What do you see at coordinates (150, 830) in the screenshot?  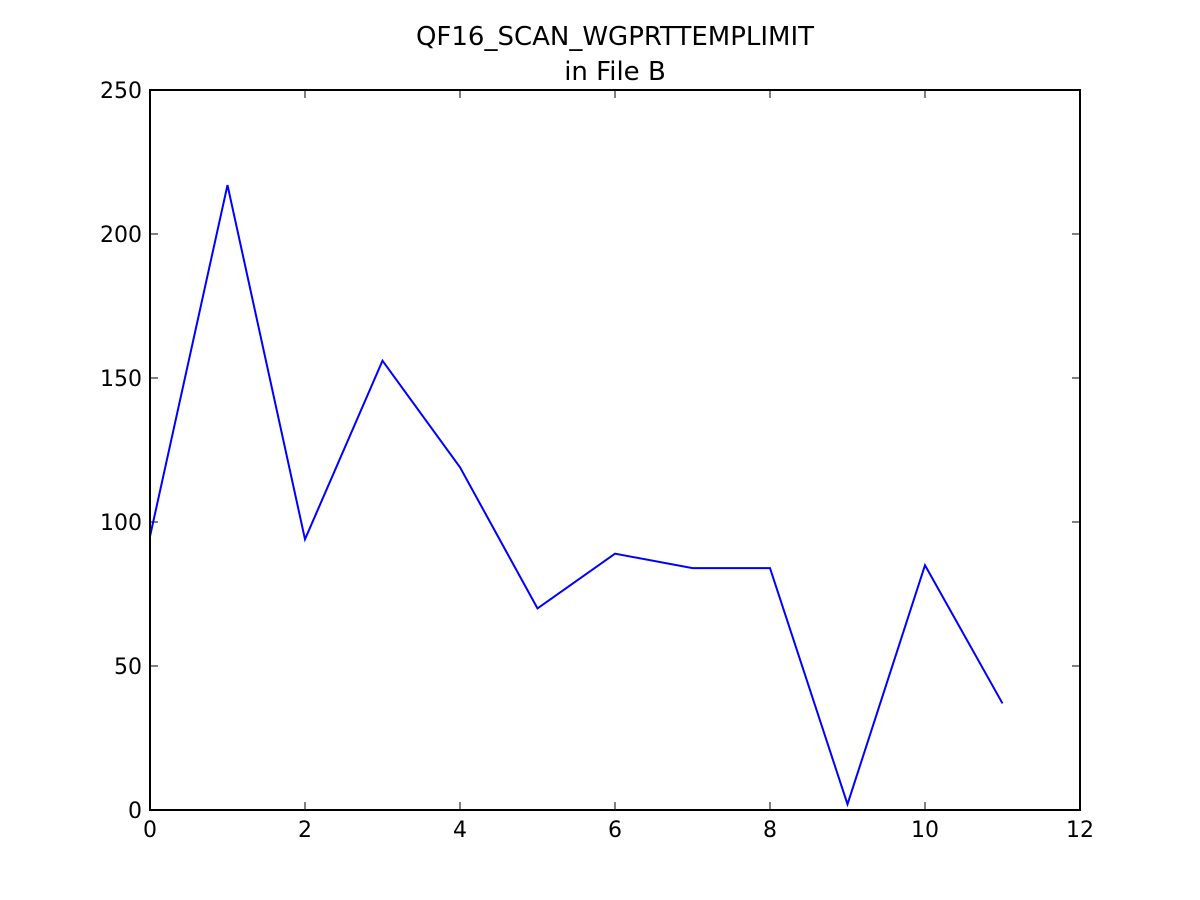 I see `x-tick-label: 0` at bounding box center [150, 830].